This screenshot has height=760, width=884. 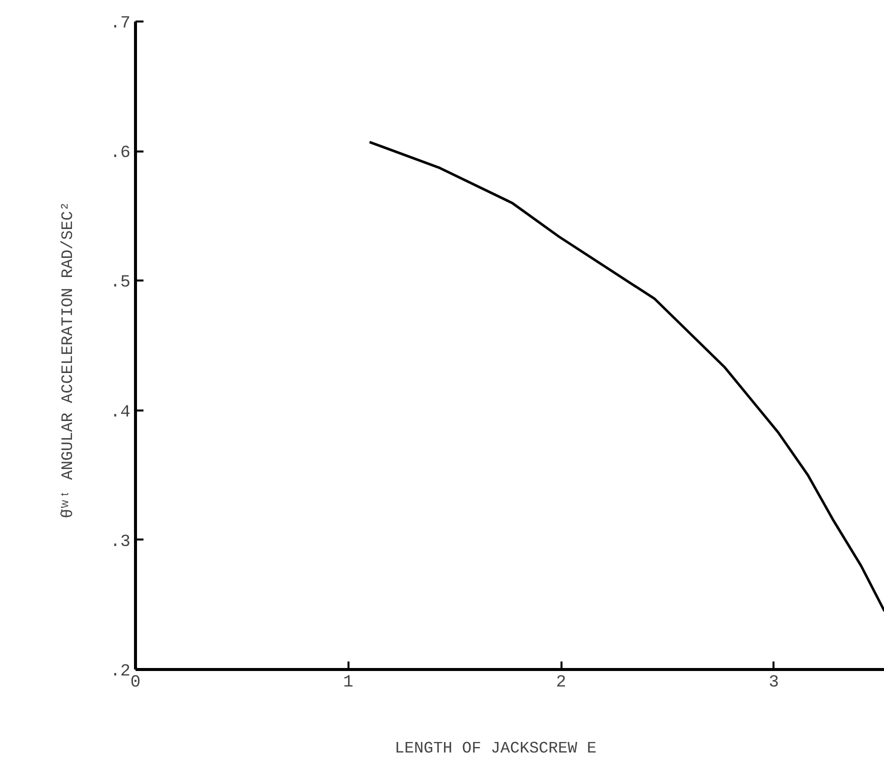 What do you see at coordinates (120, 24) in the screenshot?
I see `y-tick-label: .7` at bounding box center [120, 24].